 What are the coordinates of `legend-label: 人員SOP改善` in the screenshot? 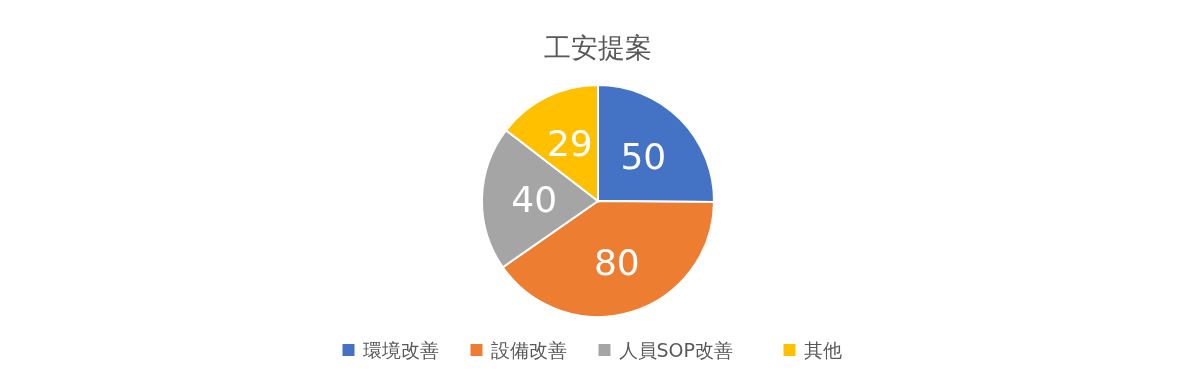 It's located at (675, 349).